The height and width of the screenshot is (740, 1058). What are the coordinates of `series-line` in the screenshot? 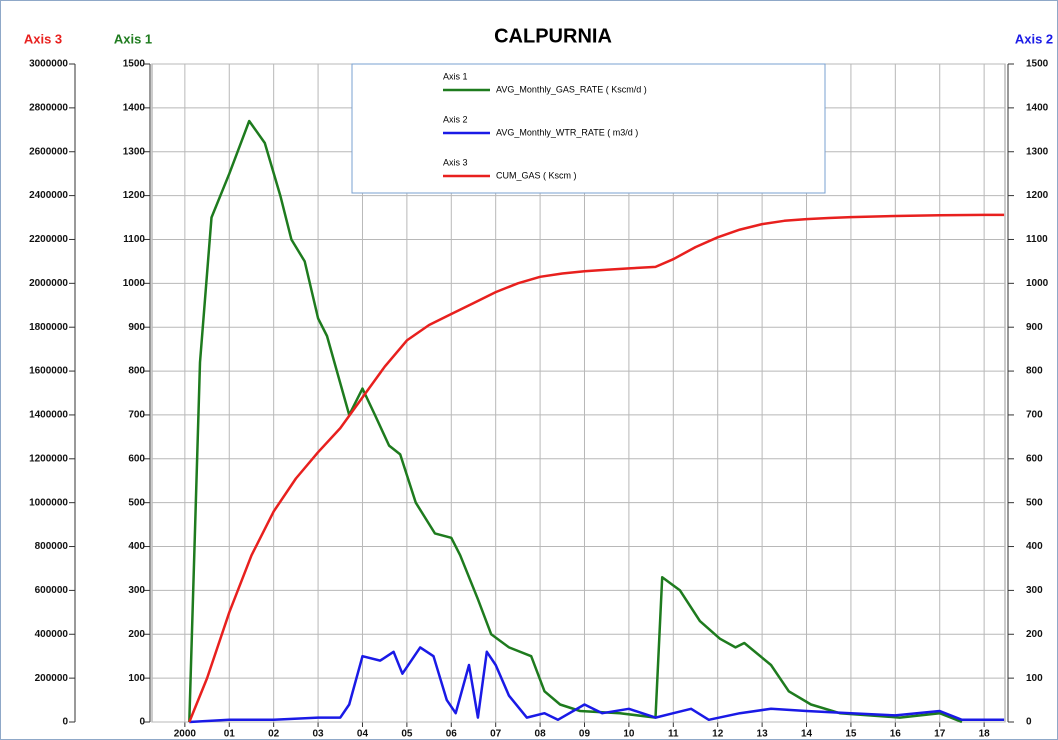 It's located at (597, 685).